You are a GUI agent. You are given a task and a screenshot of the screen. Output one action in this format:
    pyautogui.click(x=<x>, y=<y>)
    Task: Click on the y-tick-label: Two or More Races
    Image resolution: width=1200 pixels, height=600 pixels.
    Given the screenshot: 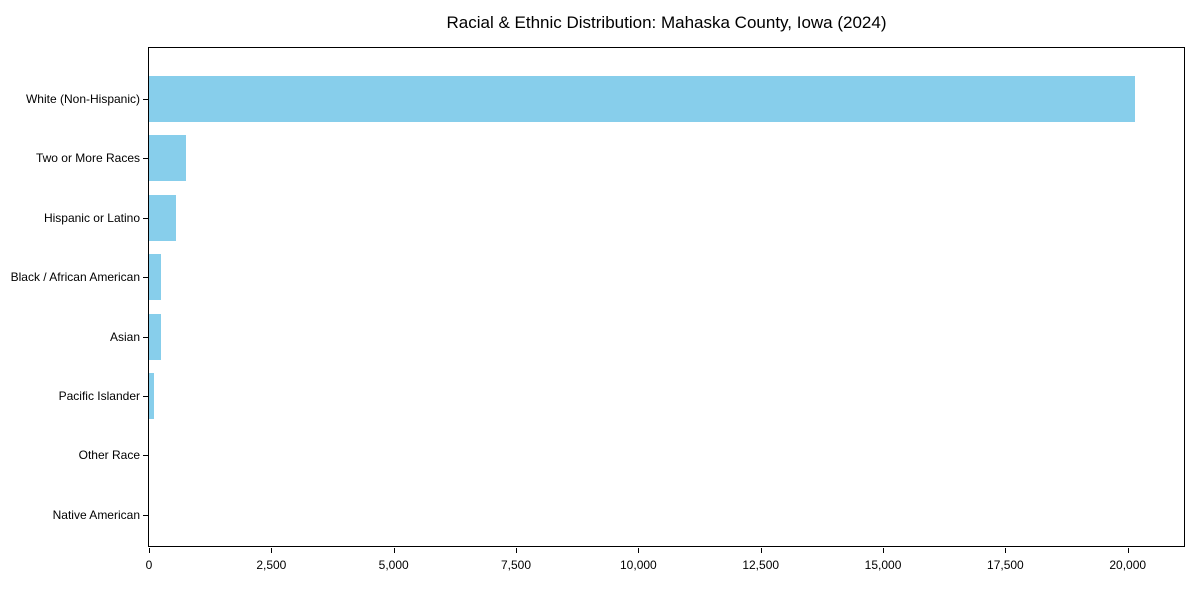 What is the action you would take?
    pyautogui.click(x=87, y=158)
    